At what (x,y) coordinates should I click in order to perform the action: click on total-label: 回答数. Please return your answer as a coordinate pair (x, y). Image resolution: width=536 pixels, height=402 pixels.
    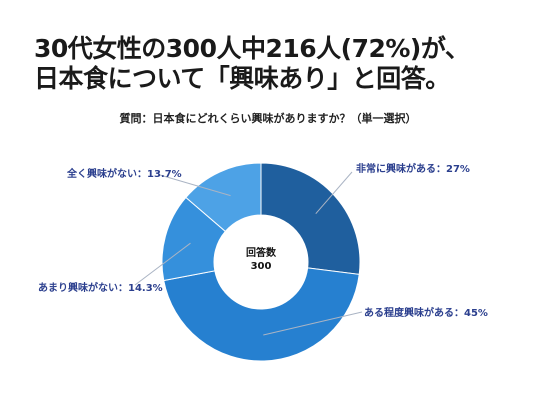
    Looking at the image, I should click on (261, 253).